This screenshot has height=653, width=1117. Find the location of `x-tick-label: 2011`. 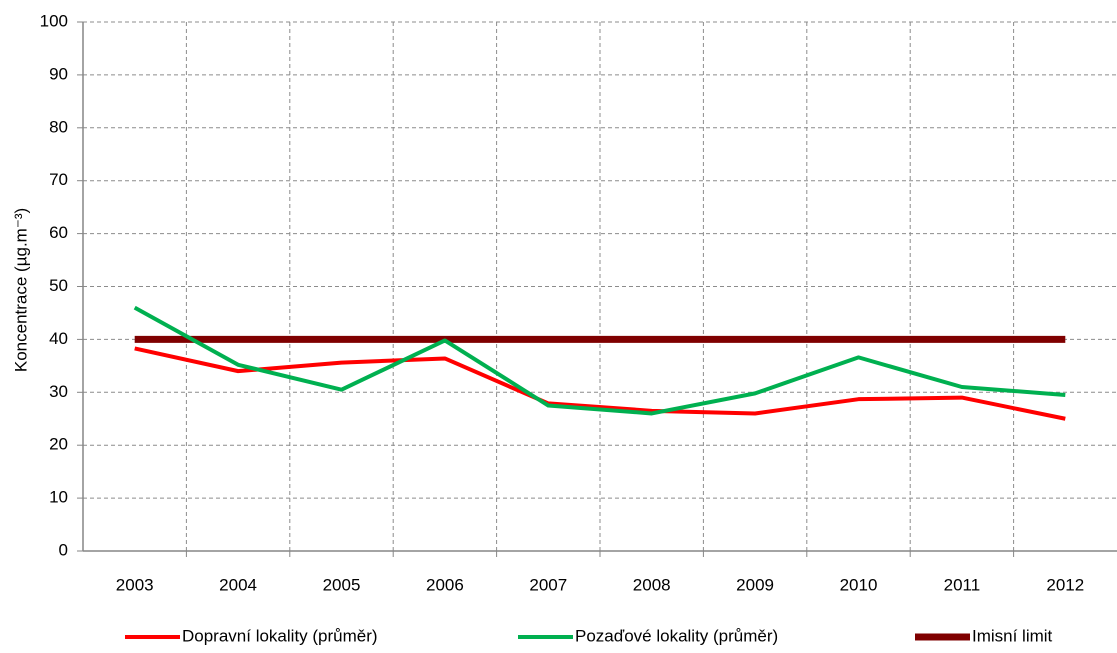

x-tick-label: 2011 is located at coordinates (962, 584).